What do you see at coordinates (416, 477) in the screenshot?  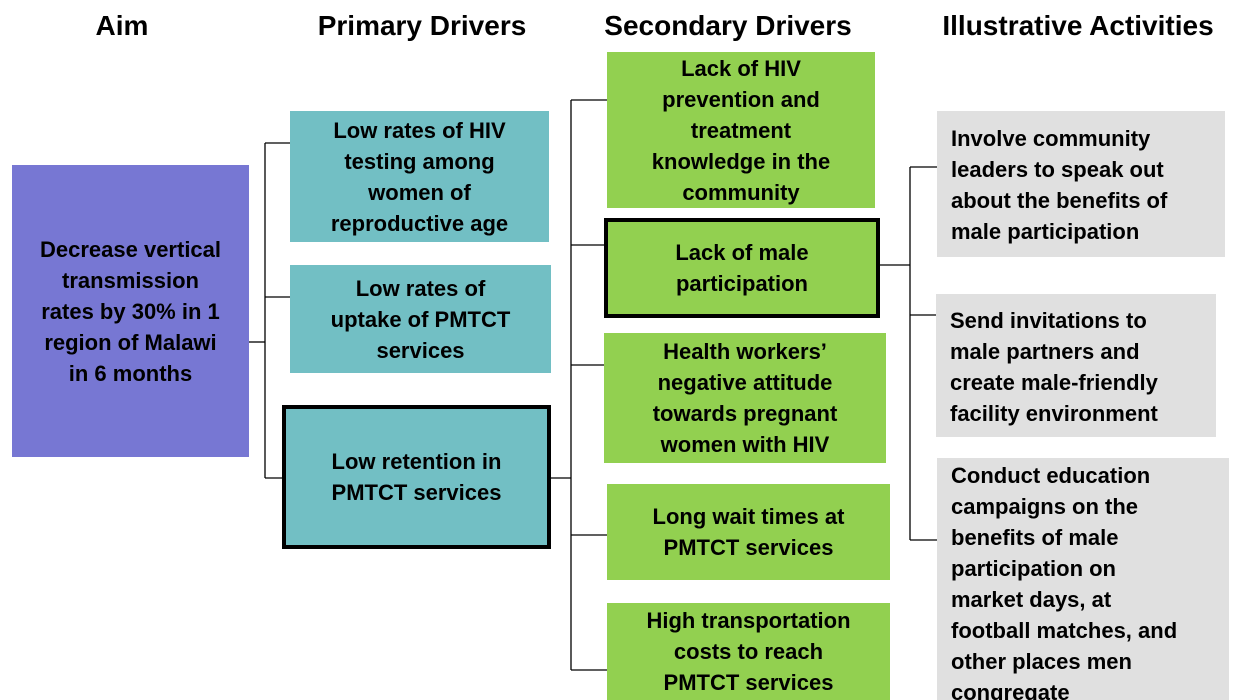 I see `primary-driver-box: Low retention in PMTCT services` at bounding box center [416, 477].